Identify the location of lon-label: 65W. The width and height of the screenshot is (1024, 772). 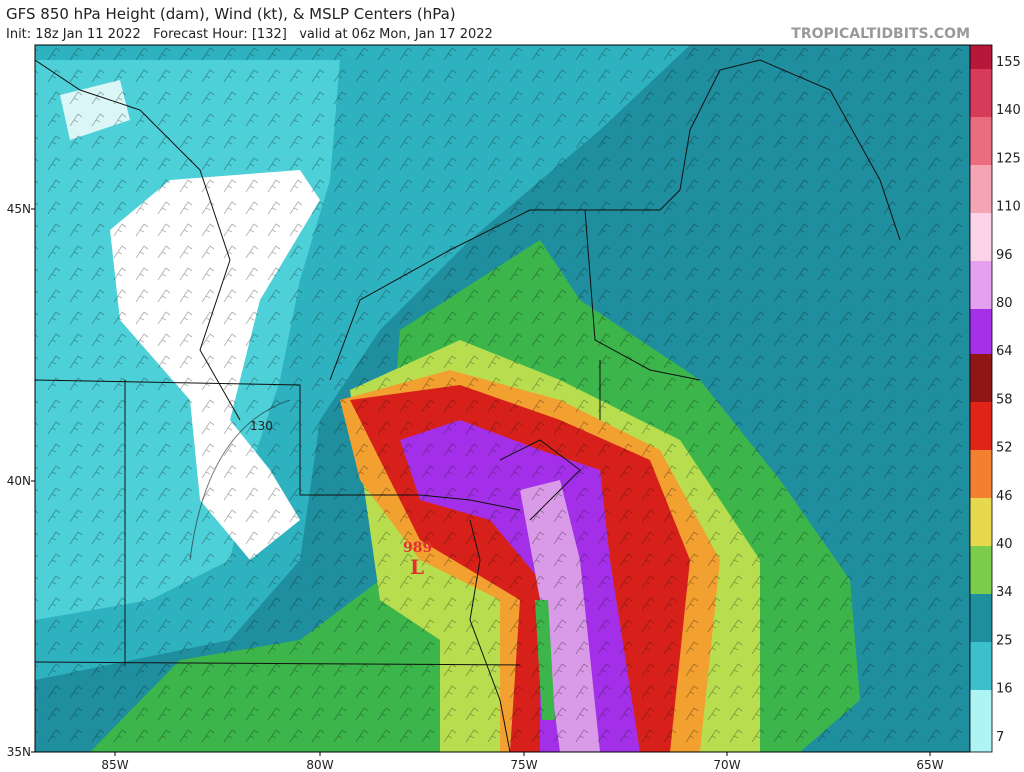
(929, 765).